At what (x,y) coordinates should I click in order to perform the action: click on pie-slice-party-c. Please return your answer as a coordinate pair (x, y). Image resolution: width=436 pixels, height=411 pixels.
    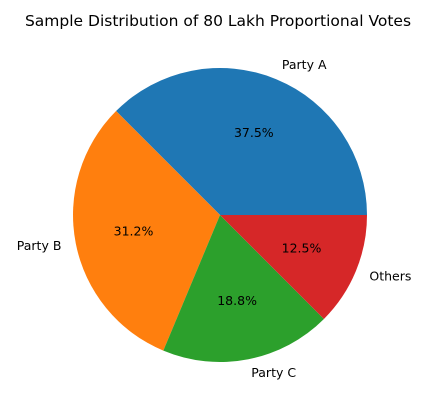
    Looking at the image, I should click on (243, 288).